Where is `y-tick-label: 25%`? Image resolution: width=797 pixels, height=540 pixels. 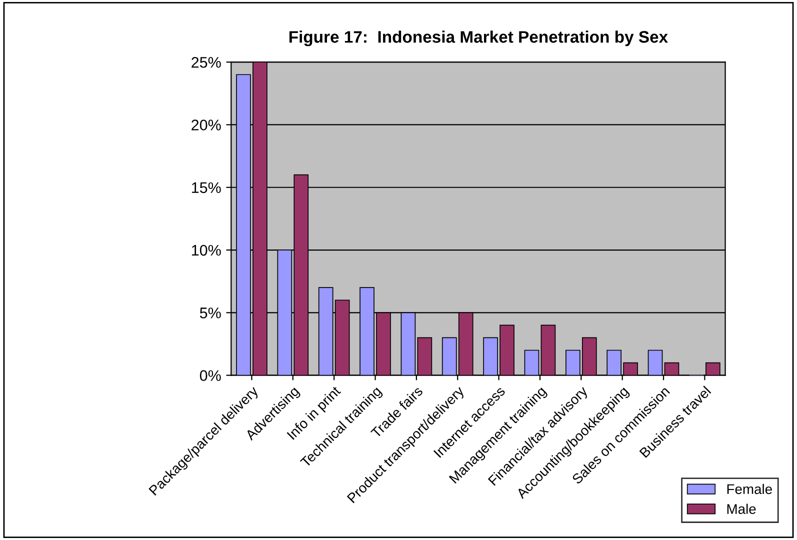
y-tick-label: 25% is located at coordinates (206, 62).